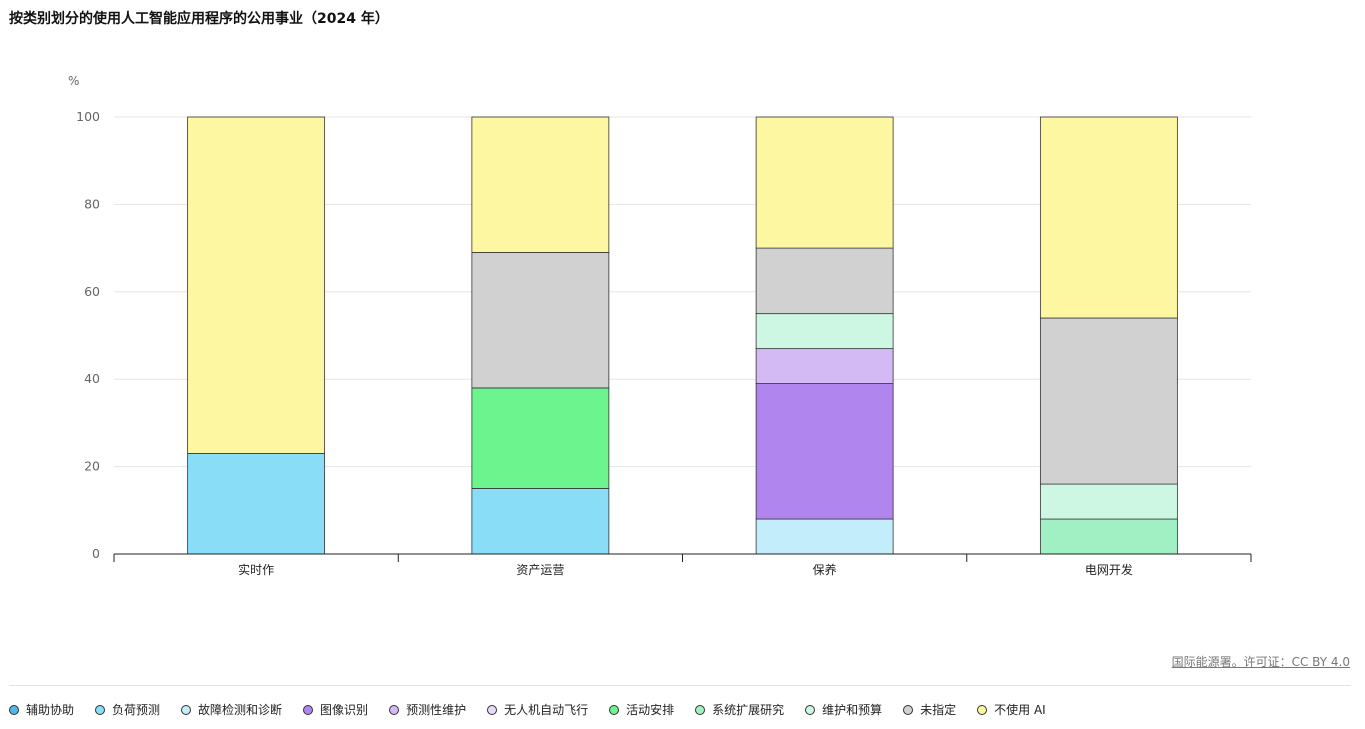 This screenshot has width=1365, height=729. What do you see at coordinates (240, 710) in the screenshot?
I see `legend-label: 故障检测和诊断` at bounding box center [240, 710].